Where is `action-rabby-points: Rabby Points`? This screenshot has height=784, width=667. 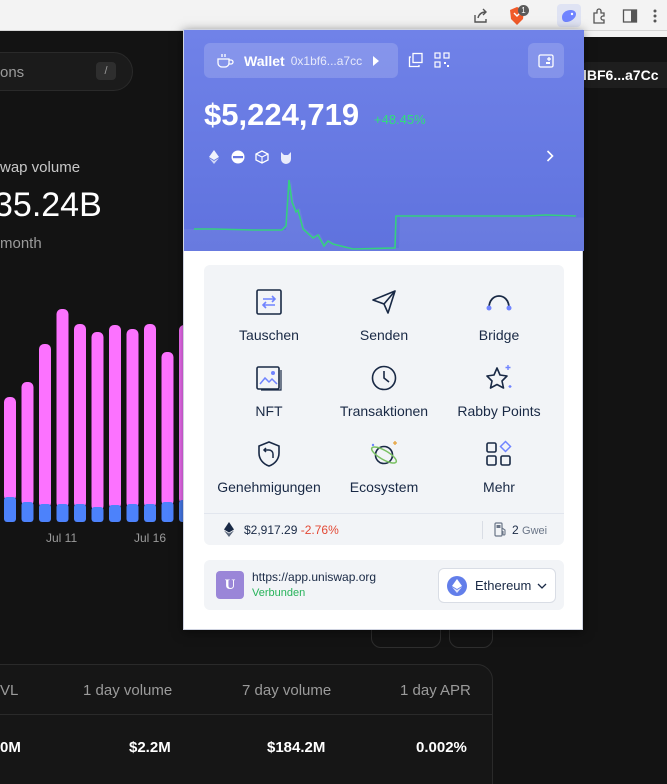 action-rabby-points: Rabby Points is located at coordinates (499, 392).